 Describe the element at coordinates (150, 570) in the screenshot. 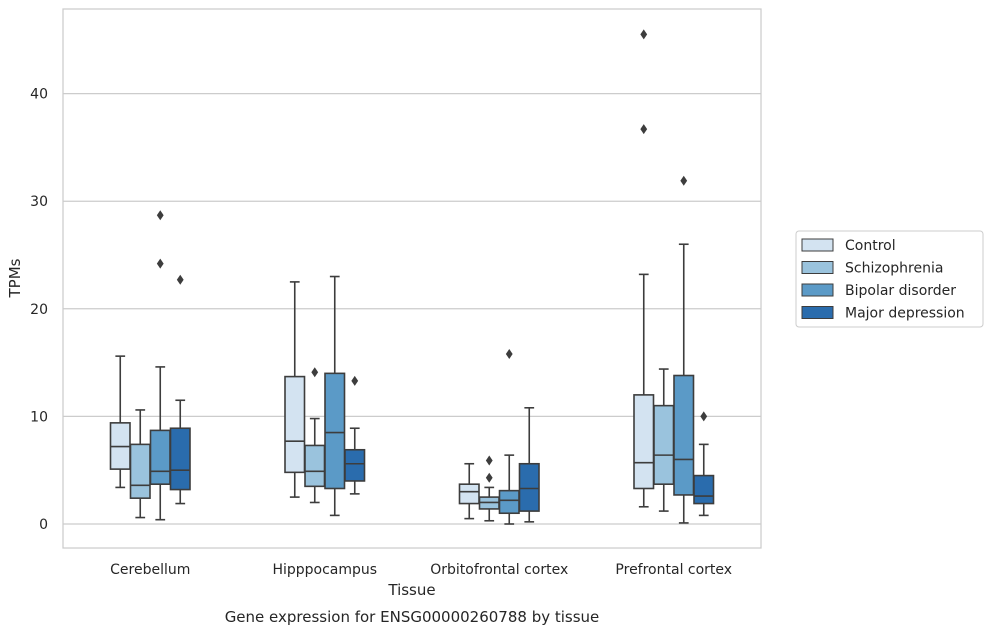

I see `x-tick-label: Cerebellum` at that location.